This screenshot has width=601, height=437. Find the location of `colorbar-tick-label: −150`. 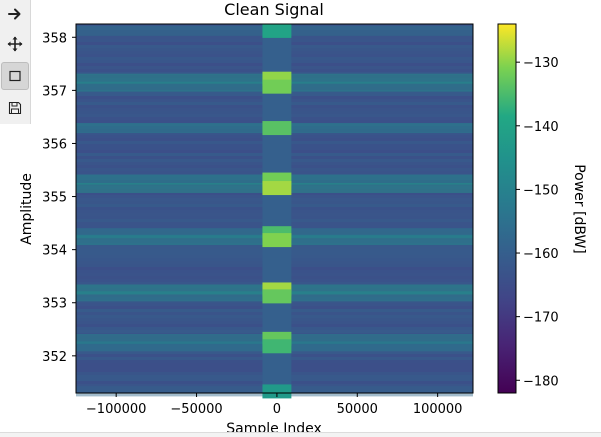

colorbar-tick-label: −150 is located at coordinates (541, 190).